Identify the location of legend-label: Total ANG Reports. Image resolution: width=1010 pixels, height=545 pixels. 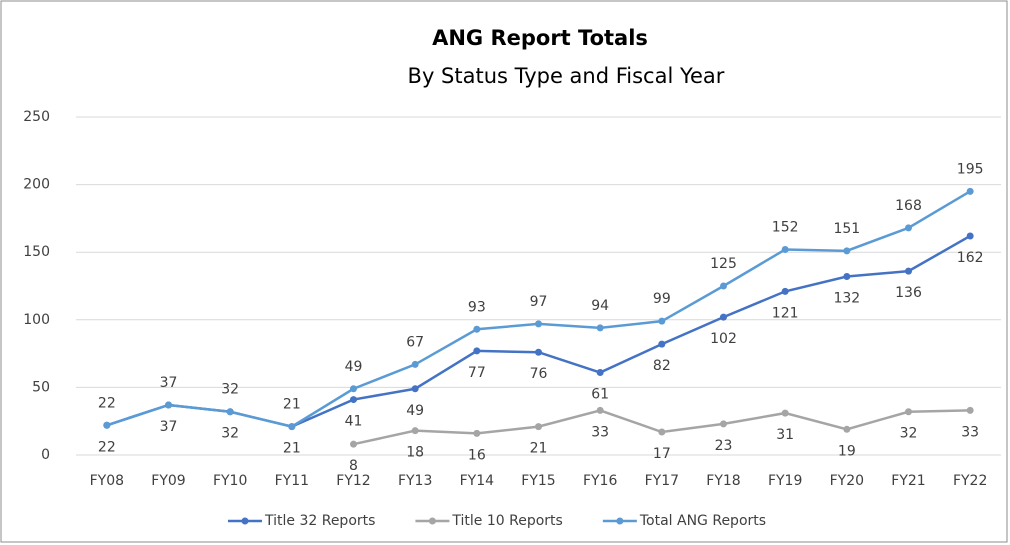
(702, 521).